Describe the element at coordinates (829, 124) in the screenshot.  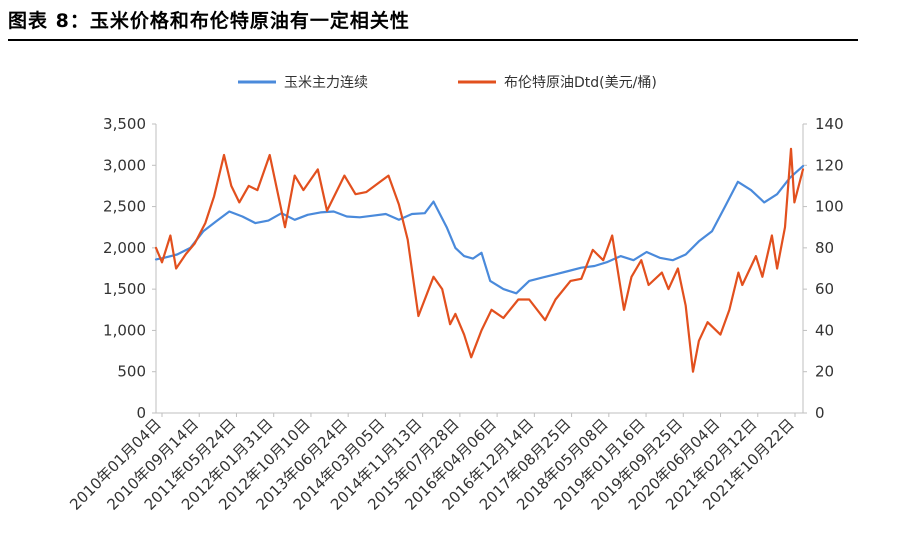
I see `y-right-tick-label: 140` at that location.